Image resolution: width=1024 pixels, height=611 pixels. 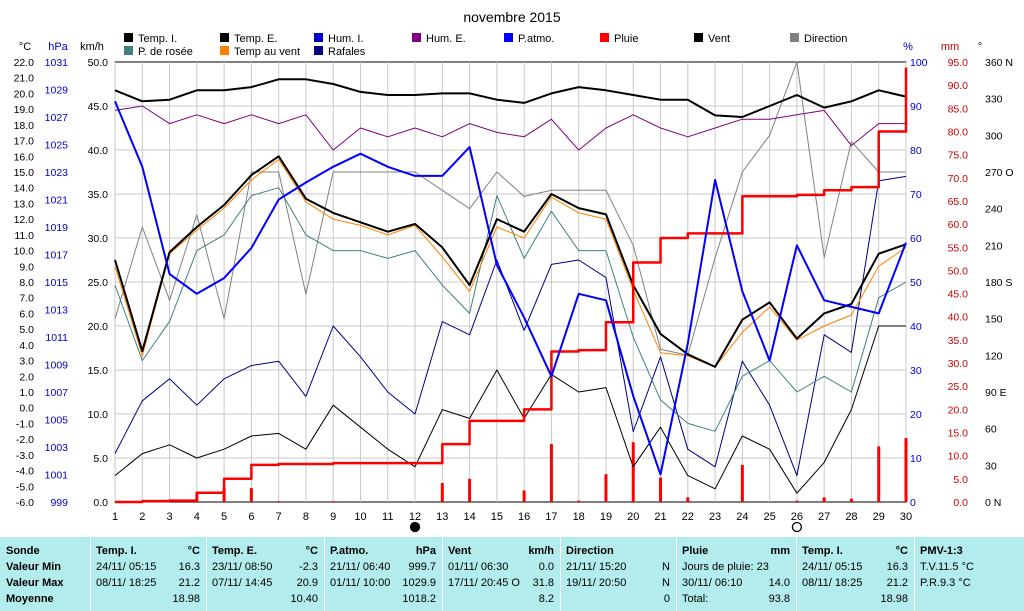 What do you see at coordinates (541, 551) in the screenshot?
I see `stats-section-unit: km/h` at bounding box center [541, 551].